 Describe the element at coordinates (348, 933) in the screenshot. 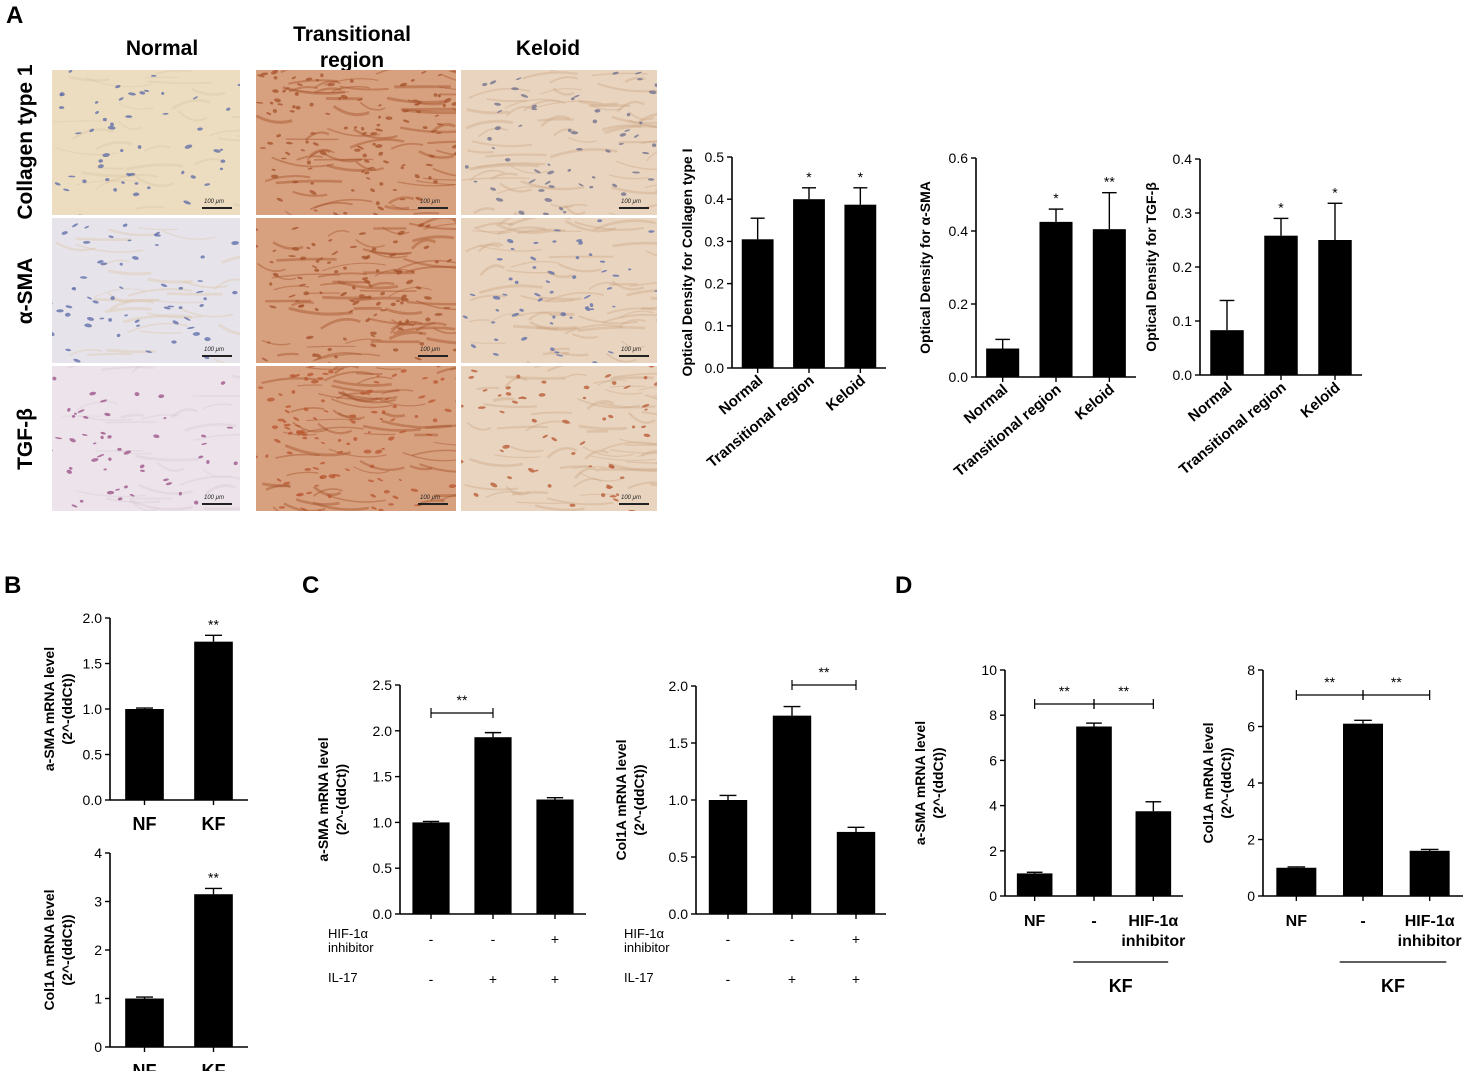

I see `condition-label-hif-1-inhibitor: HIF-1α` at that location.